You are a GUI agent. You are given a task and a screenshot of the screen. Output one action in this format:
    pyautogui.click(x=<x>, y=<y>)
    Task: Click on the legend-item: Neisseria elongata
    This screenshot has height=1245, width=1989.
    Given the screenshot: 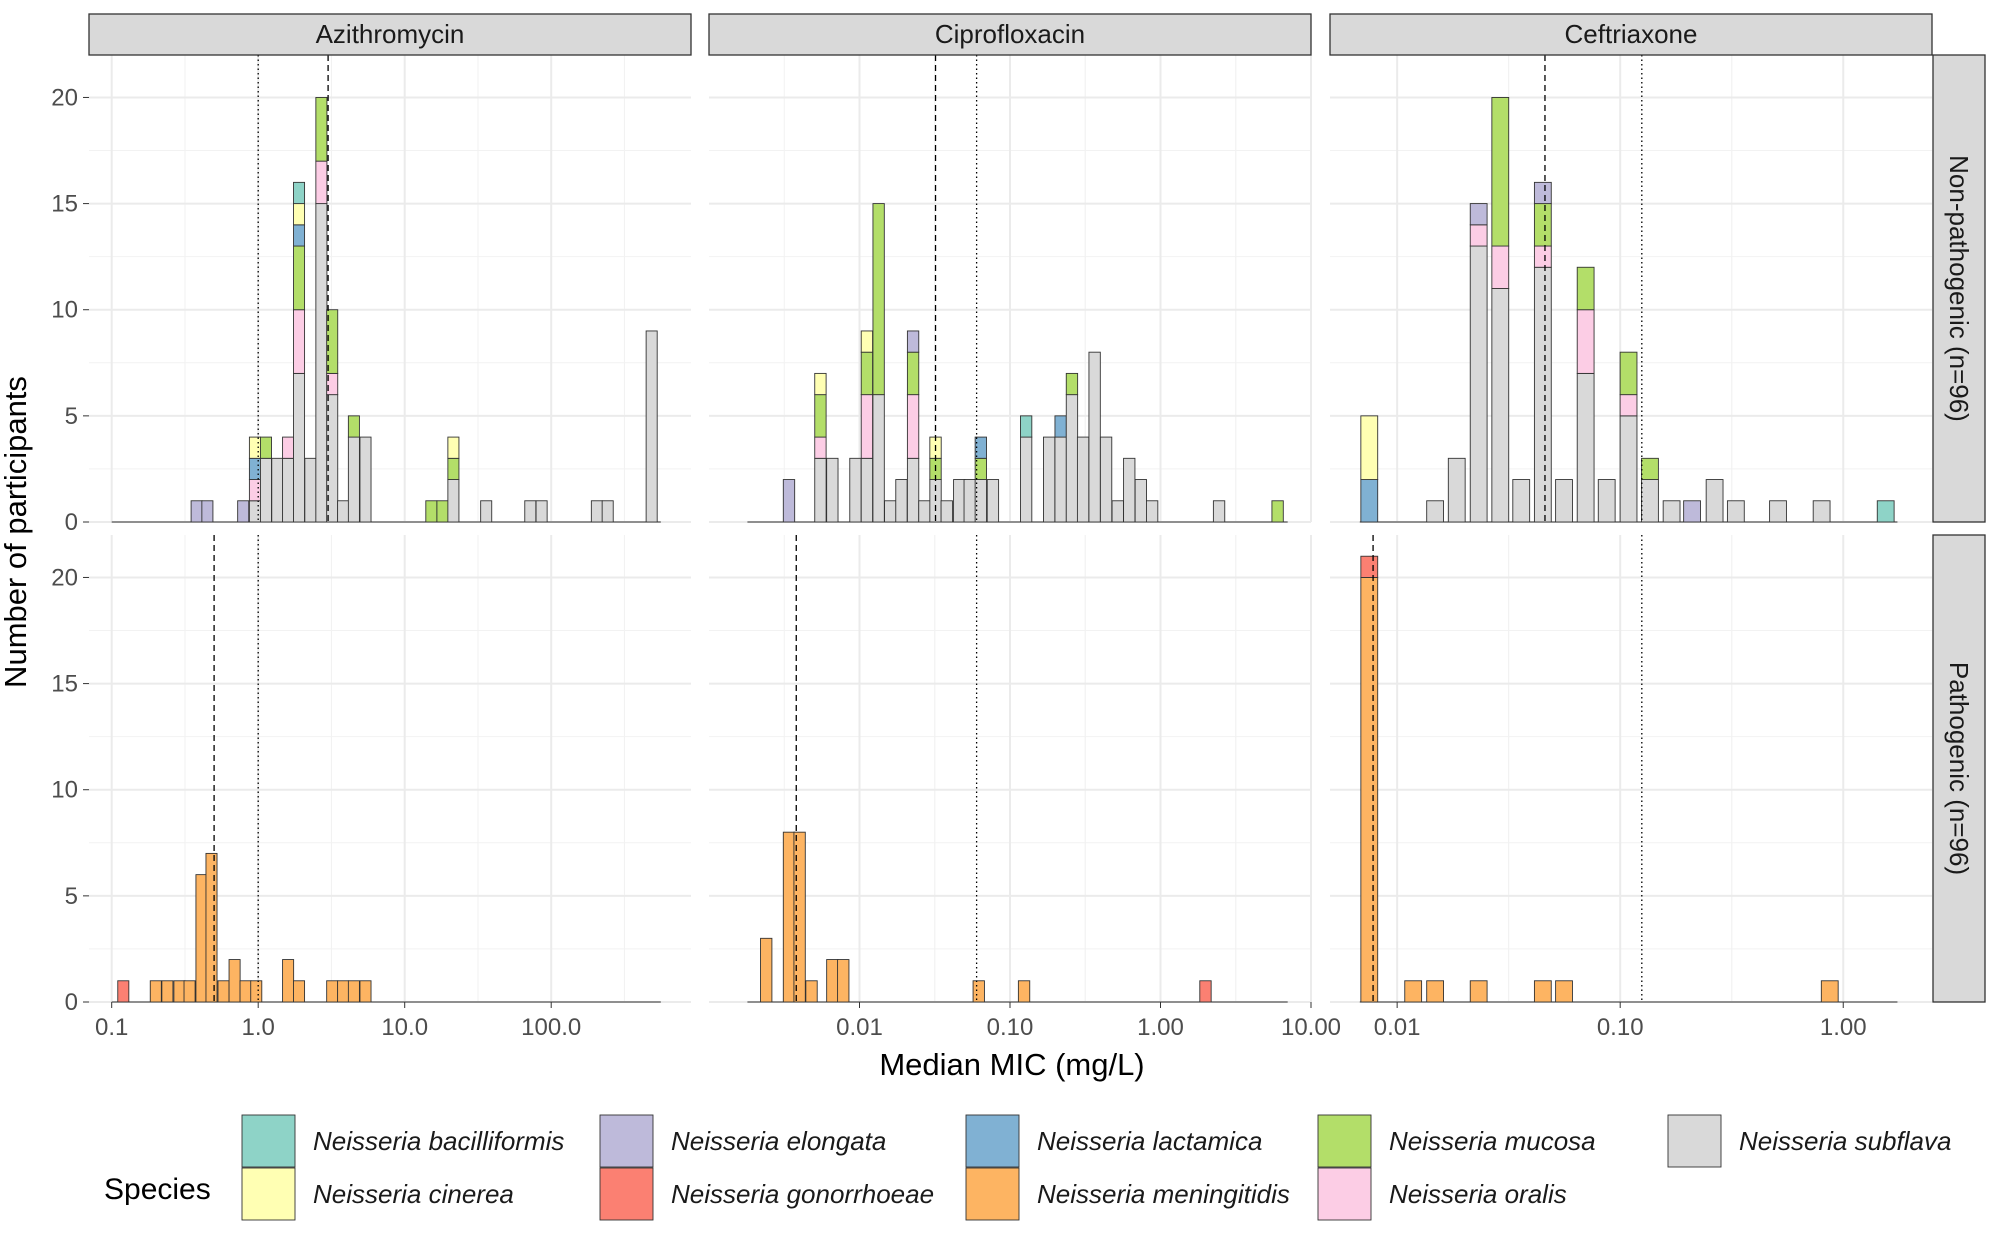 What is the action you would take?
    pyautogui.click(x=742, y=1141)
    